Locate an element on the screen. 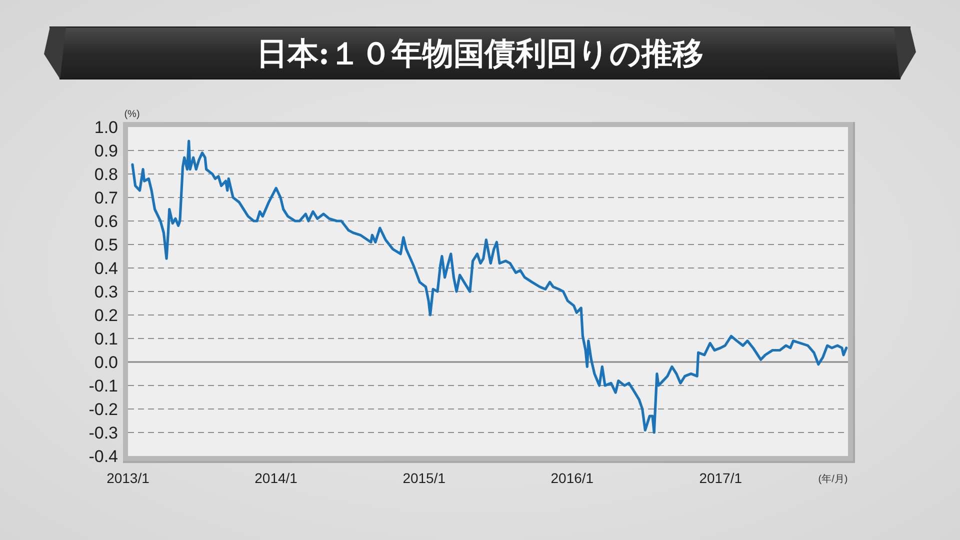 The width and height of the screenshot is (960, 540). y-tick-label: 0.1 is located at coordinates (106, 339).